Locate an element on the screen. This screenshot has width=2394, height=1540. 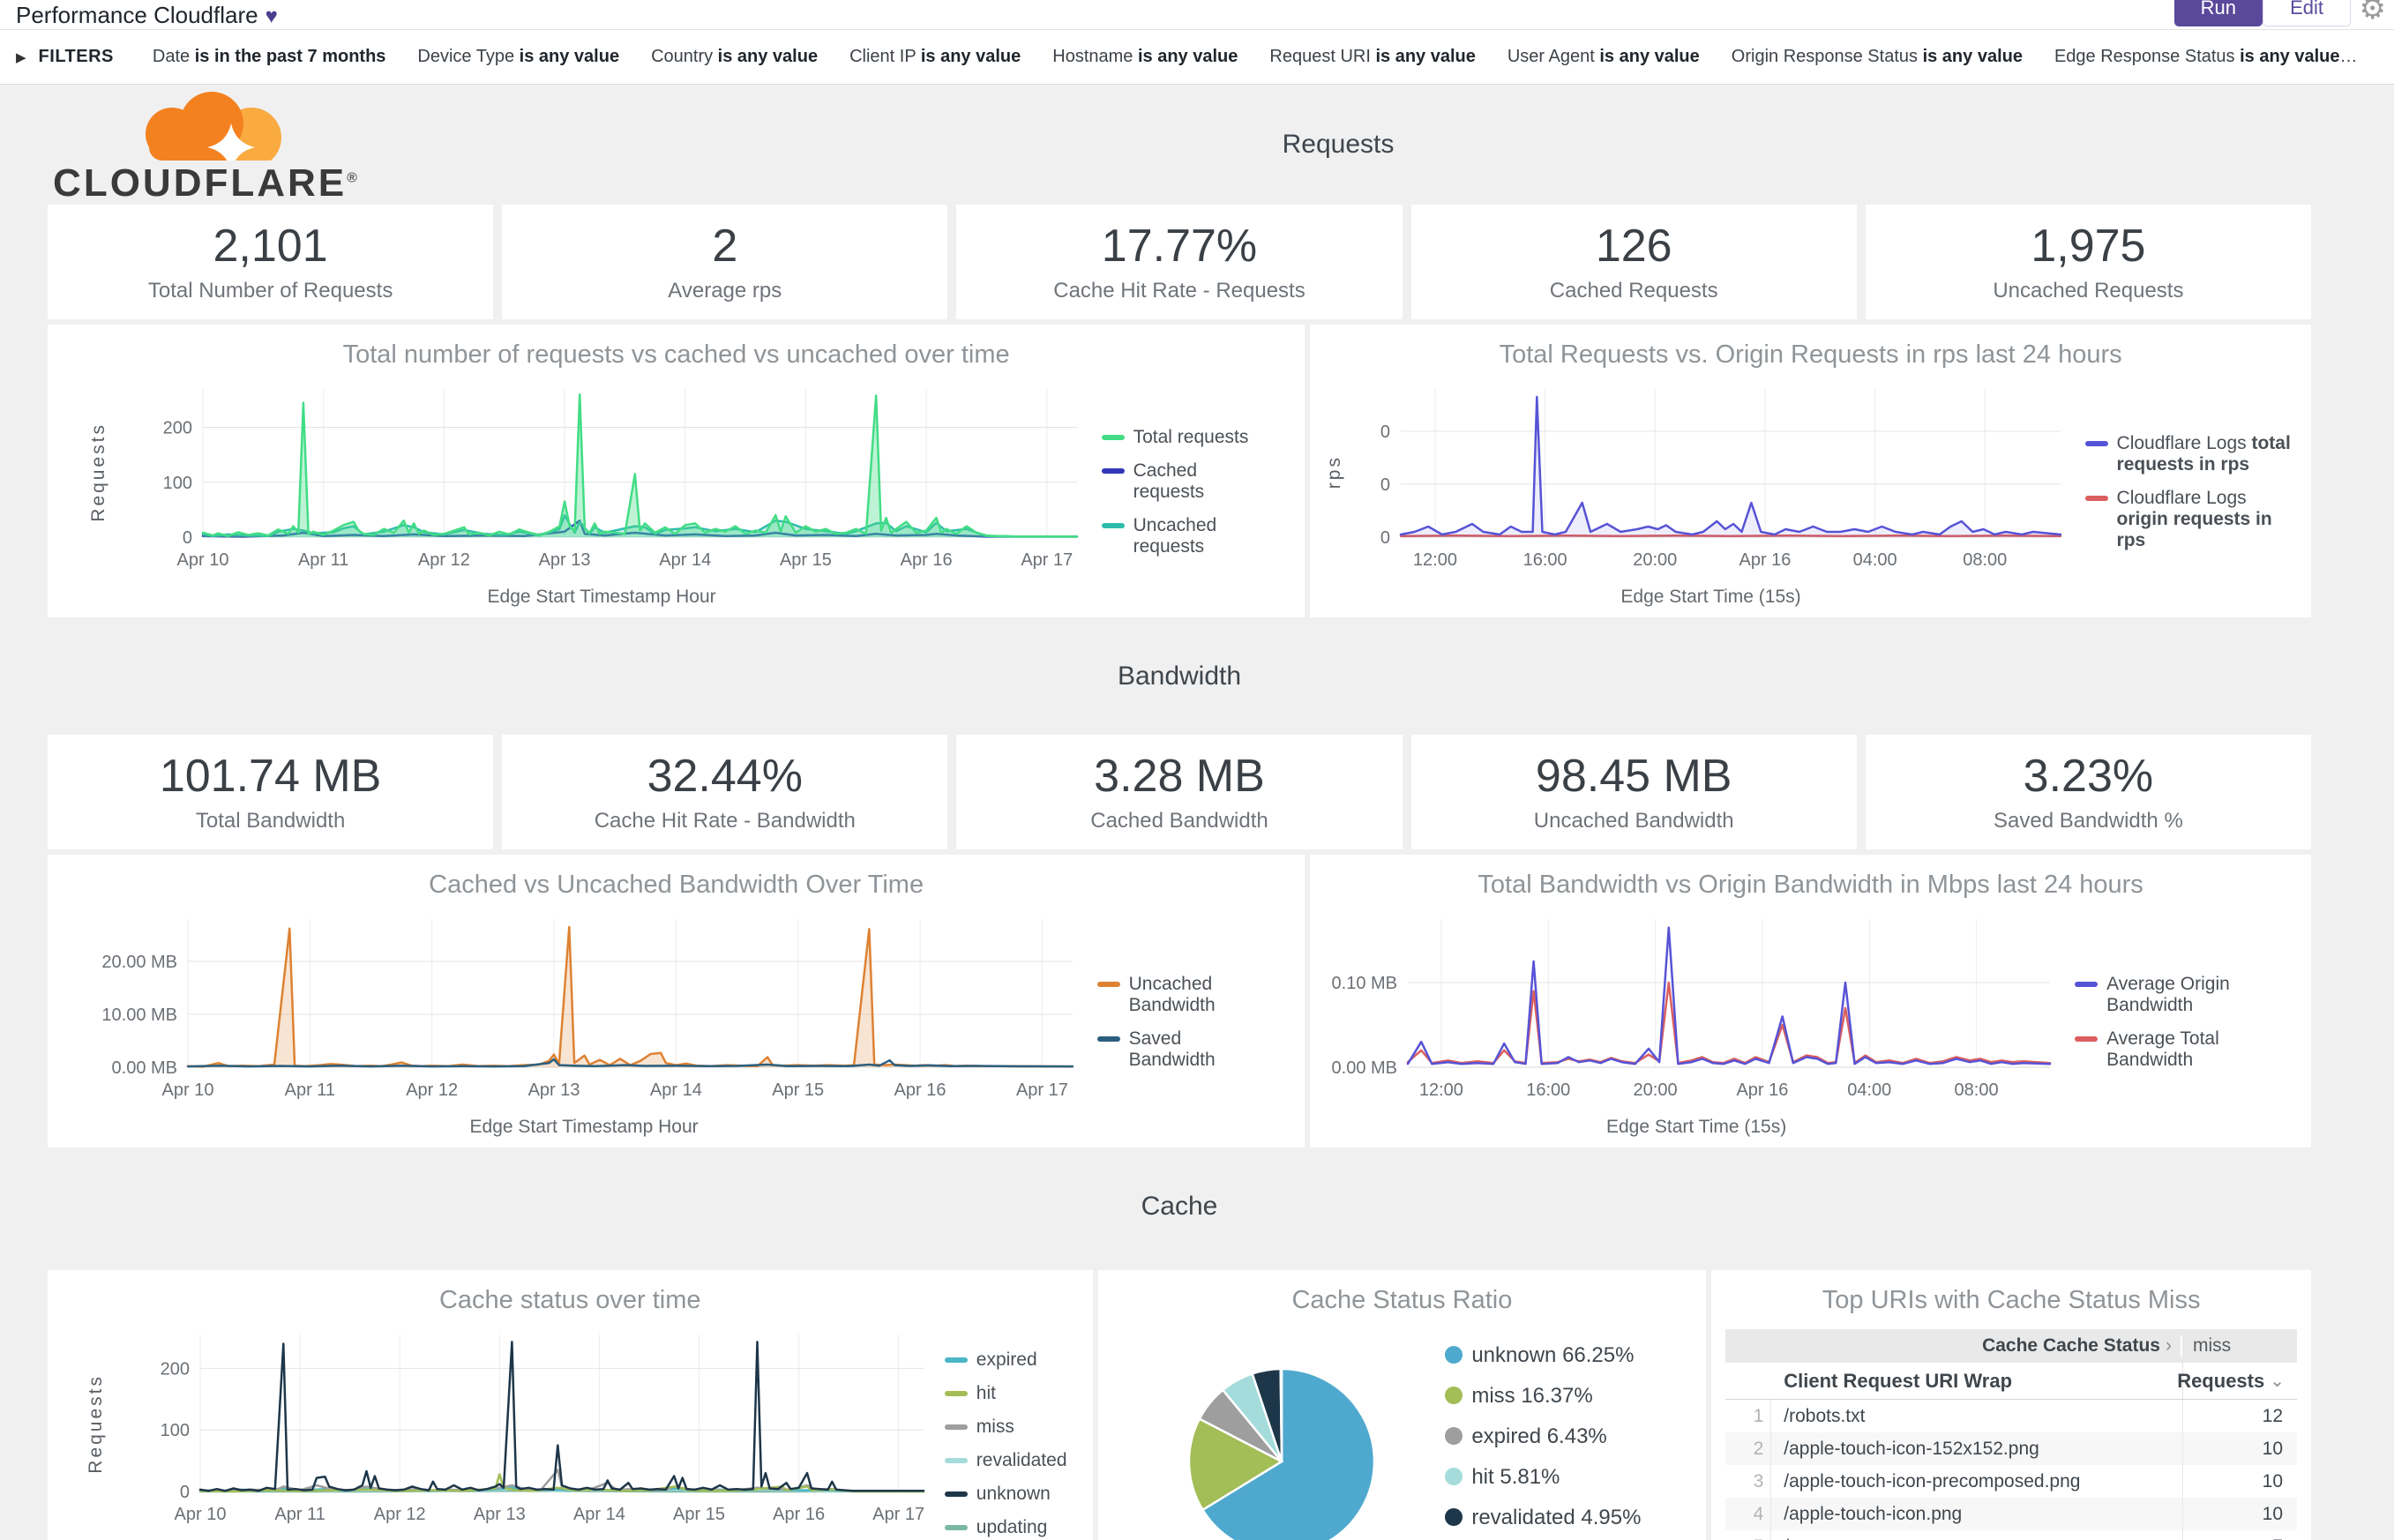
kpi-value: 98.45 MB is located at coordinates (1633, 777).